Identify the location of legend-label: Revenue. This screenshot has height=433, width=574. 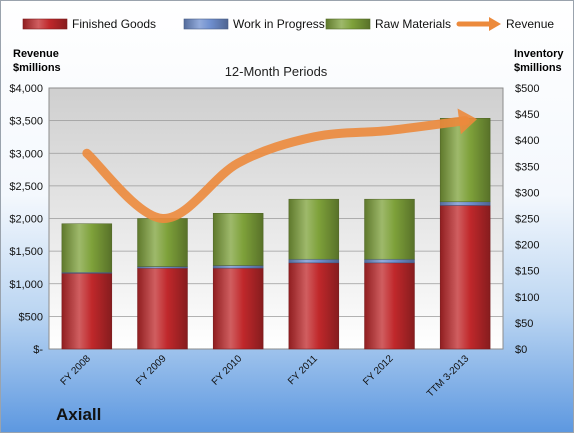
(530, 24).